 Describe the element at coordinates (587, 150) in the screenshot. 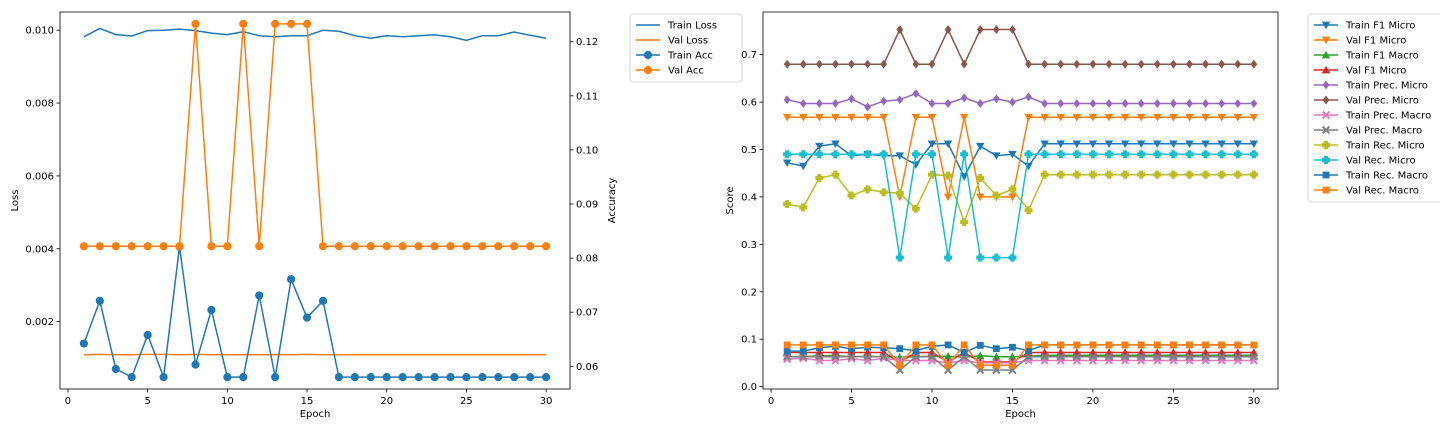

I see `y2-tick-label: 0.10` at that location.